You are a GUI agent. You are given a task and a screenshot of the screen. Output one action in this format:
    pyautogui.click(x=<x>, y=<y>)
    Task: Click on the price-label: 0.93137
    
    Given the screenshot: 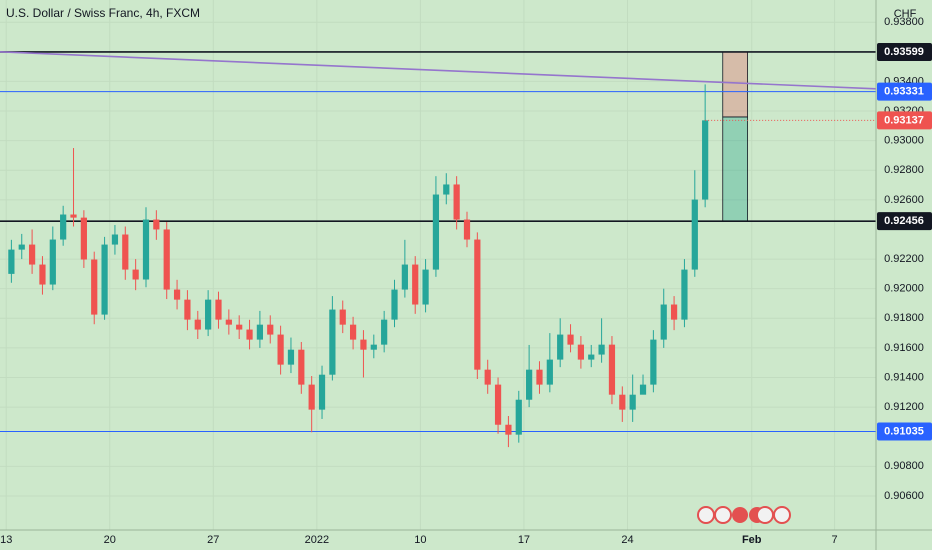 What is the action you would take?
    pyautogui.click(x=904, y=120)
    